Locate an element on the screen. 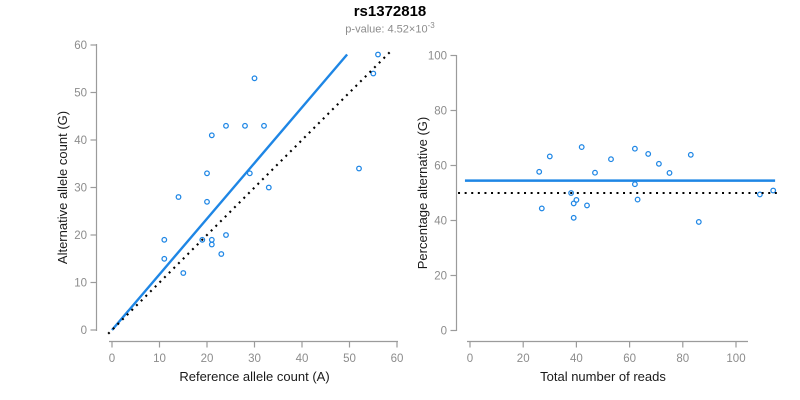 The height and width of the screenshot is (400, 800). right-y-tick-label: 40 is located at coordinates (440, 222).